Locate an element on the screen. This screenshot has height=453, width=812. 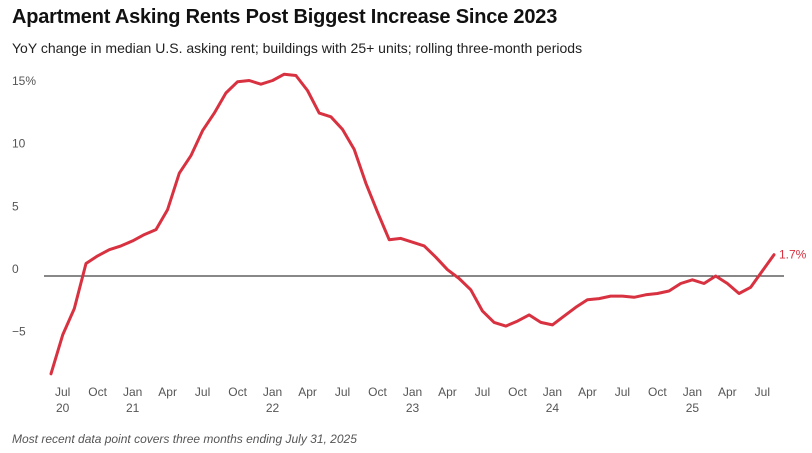
y-tick-label: 0 is located at coordinates (15, 269).